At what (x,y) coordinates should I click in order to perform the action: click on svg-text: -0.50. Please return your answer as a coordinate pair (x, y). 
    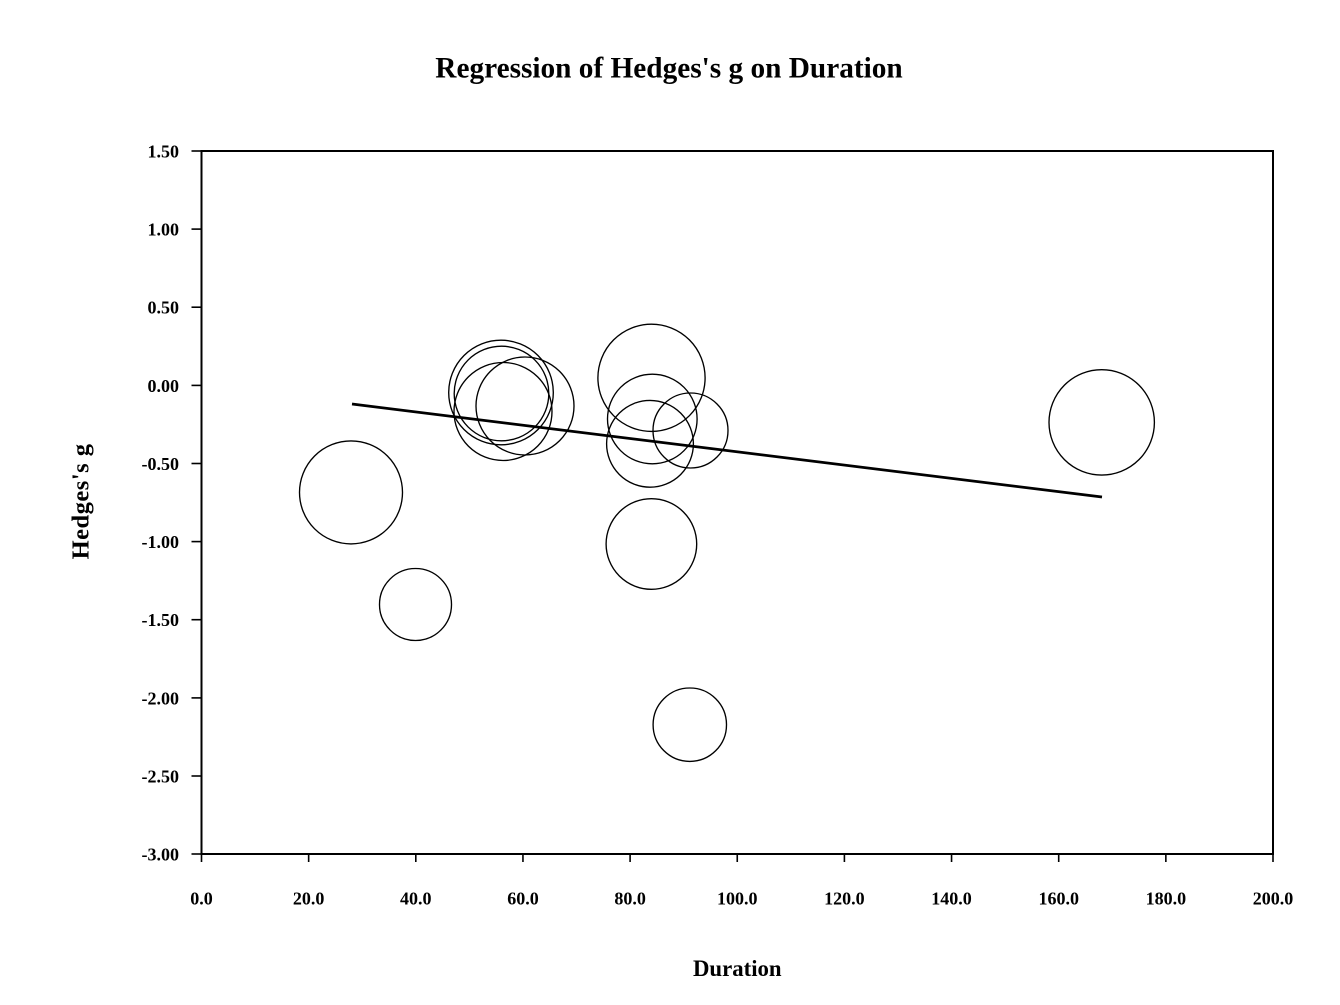
    Looking at the image, I should click on (161, 464).